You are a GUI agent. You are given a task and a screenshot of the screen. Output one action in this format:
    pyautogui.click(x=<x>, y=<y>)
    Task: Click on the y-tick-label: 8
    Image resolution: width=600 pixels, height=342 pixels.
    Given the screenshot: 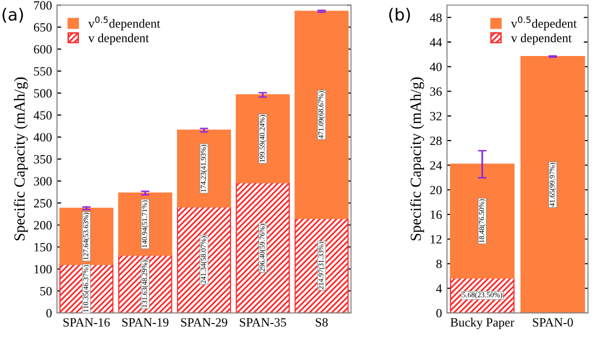 What is the action you would take?
    pyautogui.click(x=439, y=264)
    